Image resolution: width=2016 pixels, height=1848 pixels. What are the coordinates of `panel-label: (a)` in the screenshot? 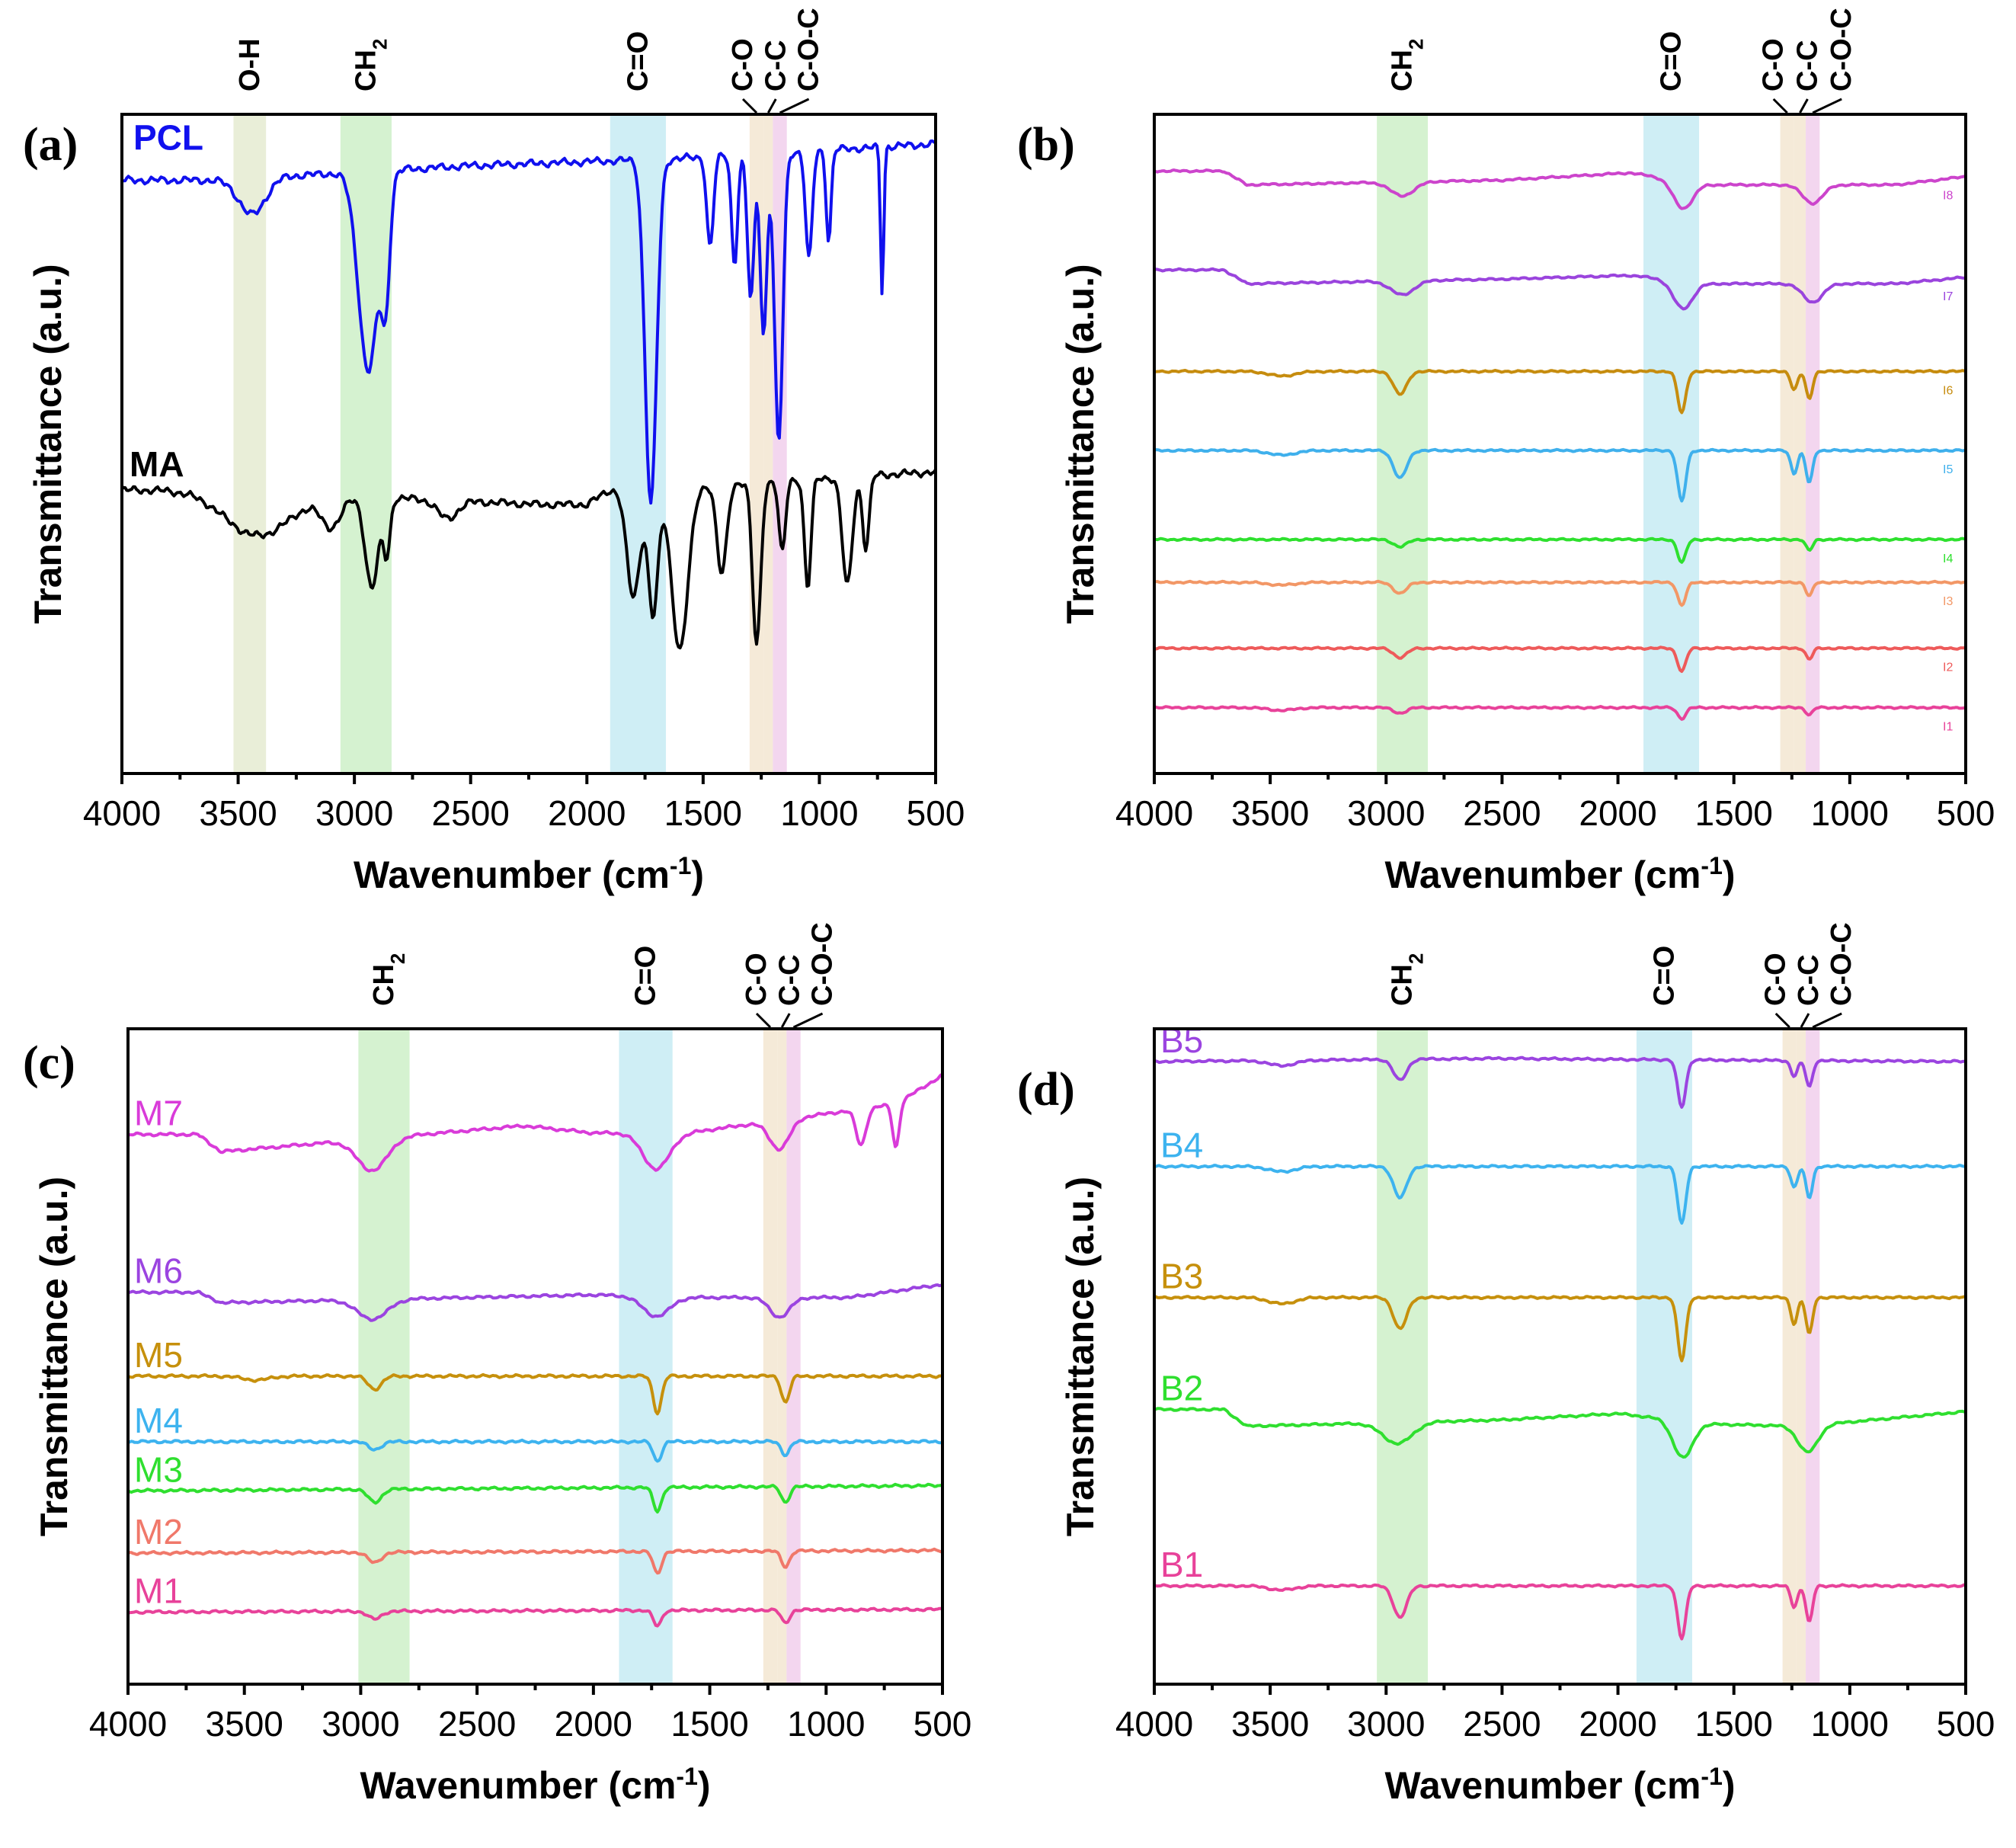 It's located at (50, 145).